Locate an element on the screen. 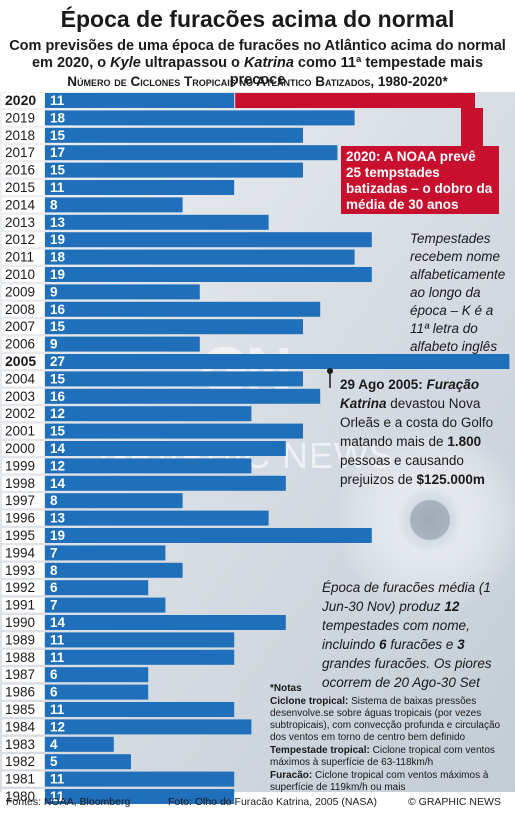 The height and width of the screenshot is (814, 515). value-label: 13 is located at coordinates (58, 222).